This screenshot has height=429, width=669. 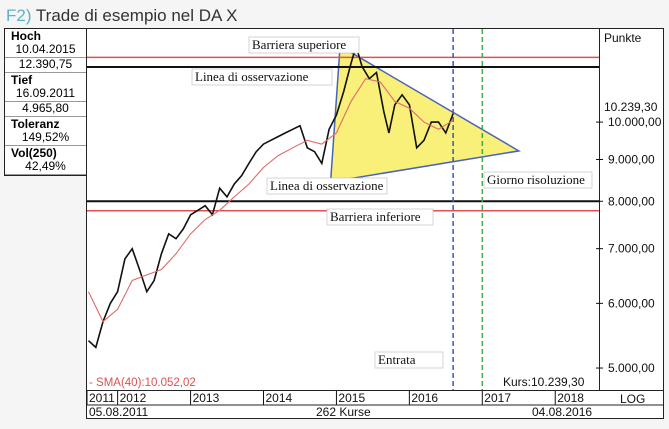 What do you see at coordinates (45, 65) in the screenshot?
I see `stat-value: 12.390,75` at bounding box center [45, 65].